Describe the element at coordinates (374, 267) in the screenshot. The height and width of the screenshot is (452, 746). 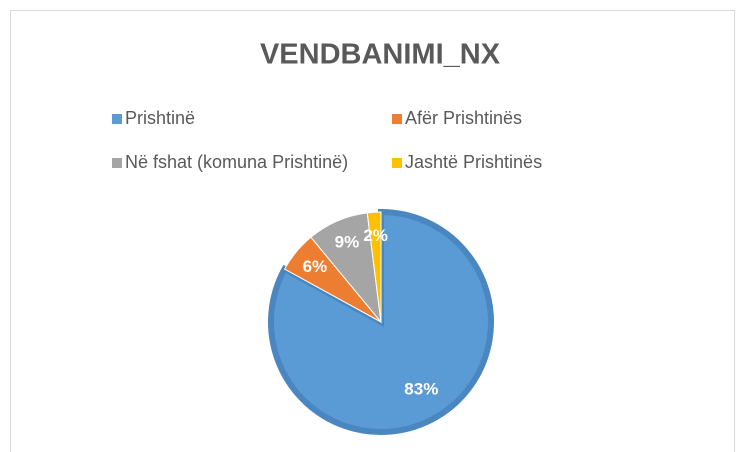
I see `pie-slice` at that location.